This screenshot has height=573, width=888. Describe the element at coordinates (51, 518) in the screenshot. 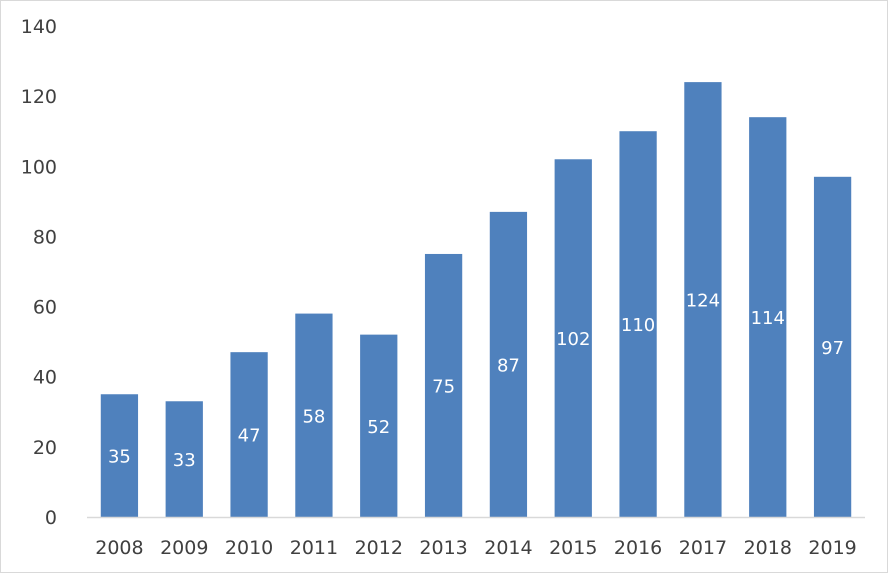

I see `y-tick-label: 0` at that location.